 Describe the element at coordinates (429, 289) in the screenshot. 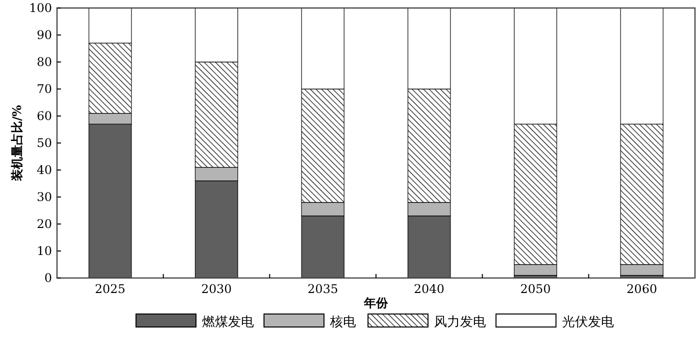

I see `x-tick-label: 2040` at that location.